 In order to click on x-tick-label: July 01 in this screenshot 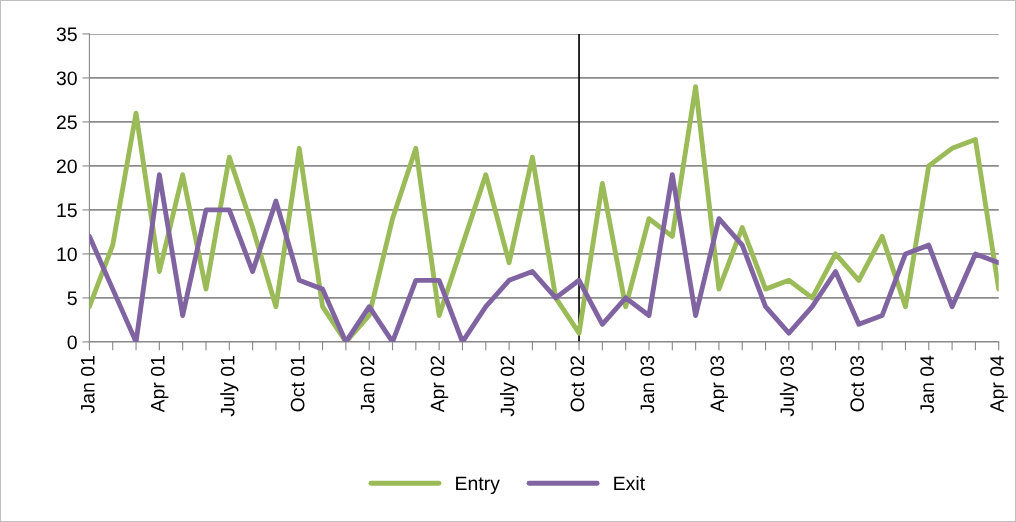, I will do `click(229, 386)`.